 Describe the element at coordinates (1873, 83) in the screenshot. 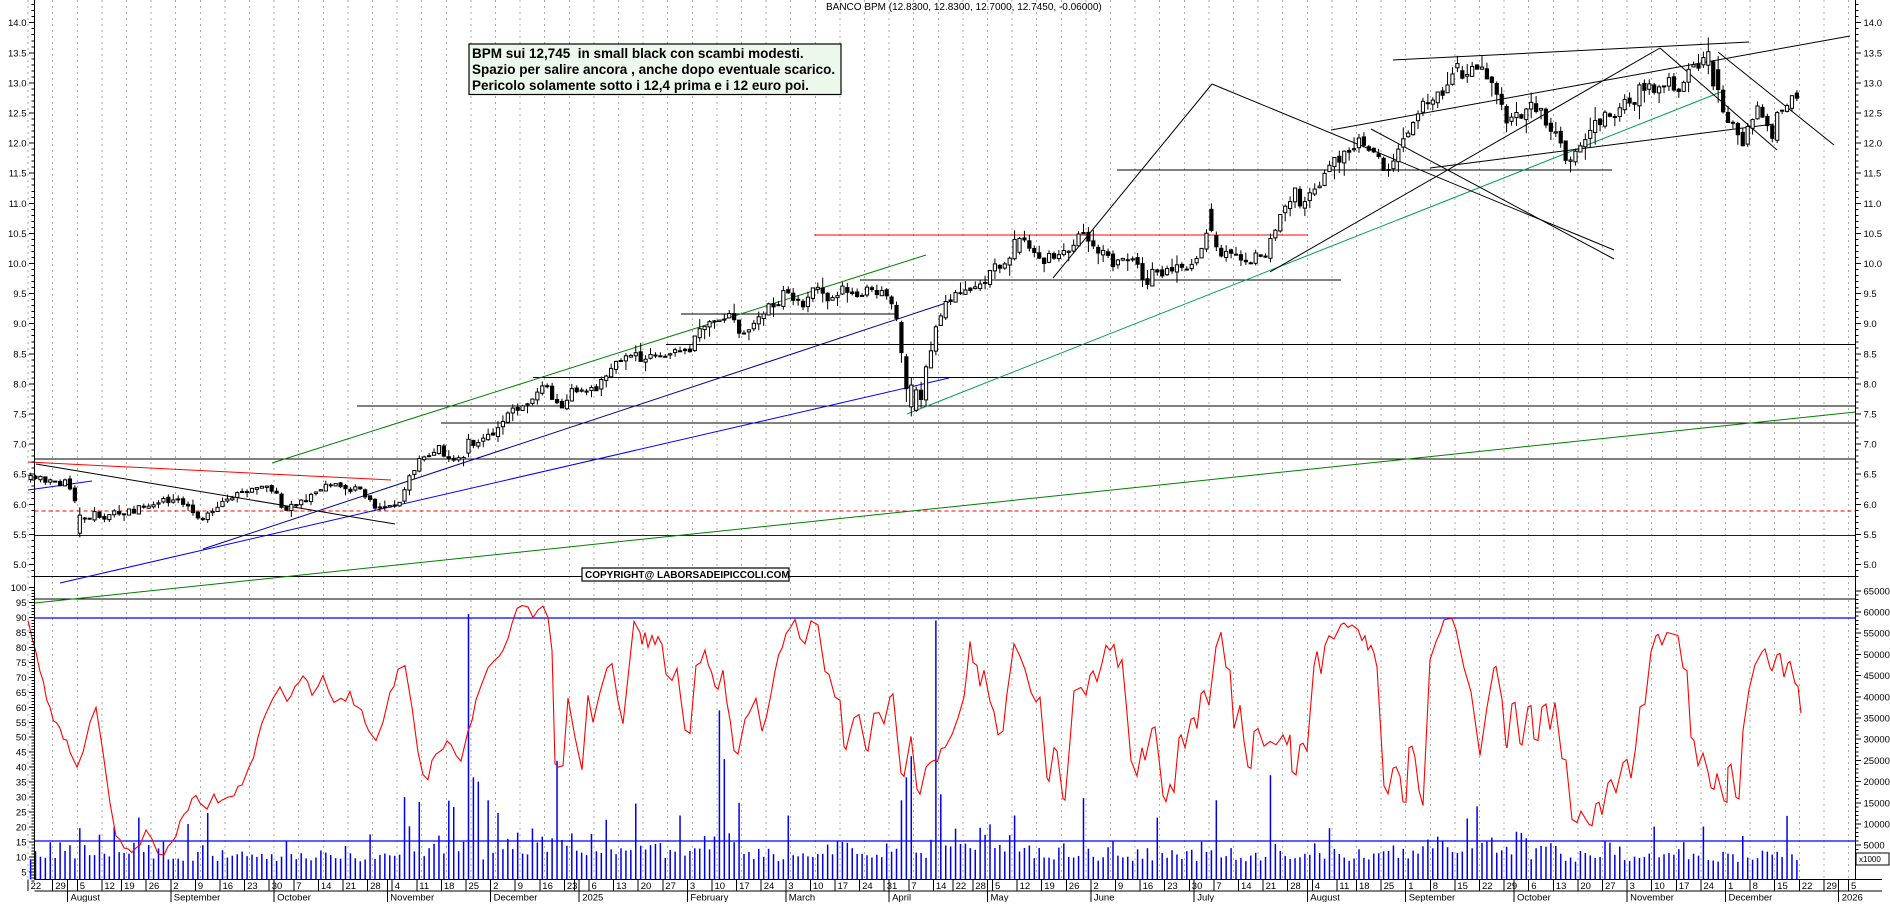

I see `svg-text: 13.0` at that location.